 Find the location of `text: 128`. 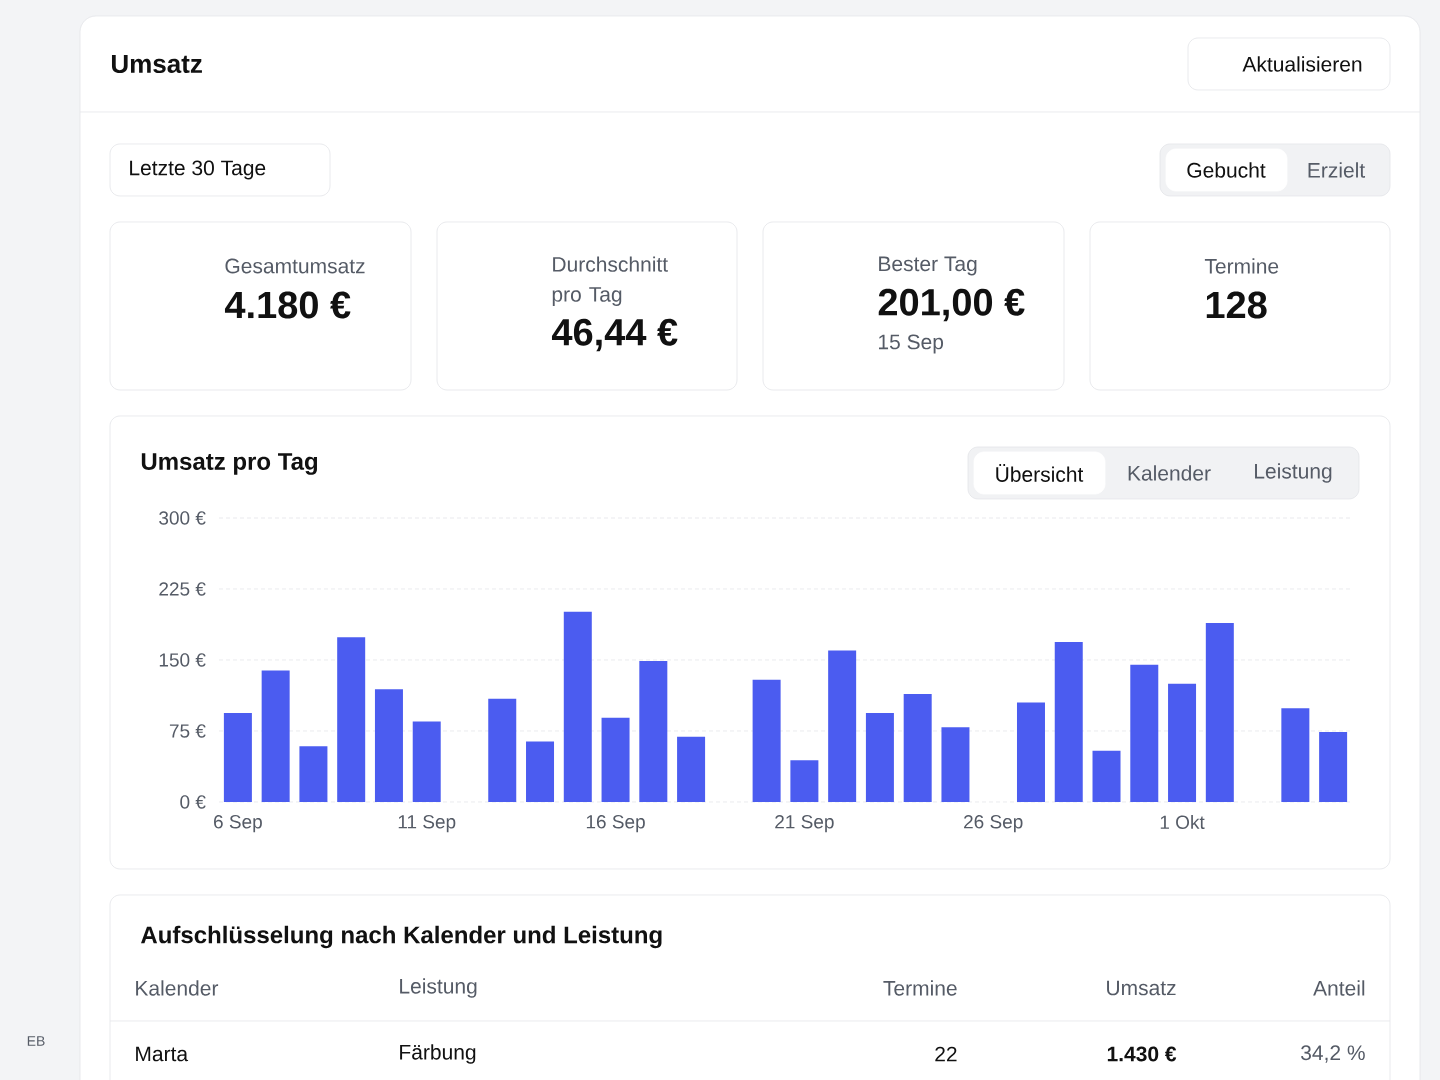

text: 128 is located at coordinates (1236, 305).